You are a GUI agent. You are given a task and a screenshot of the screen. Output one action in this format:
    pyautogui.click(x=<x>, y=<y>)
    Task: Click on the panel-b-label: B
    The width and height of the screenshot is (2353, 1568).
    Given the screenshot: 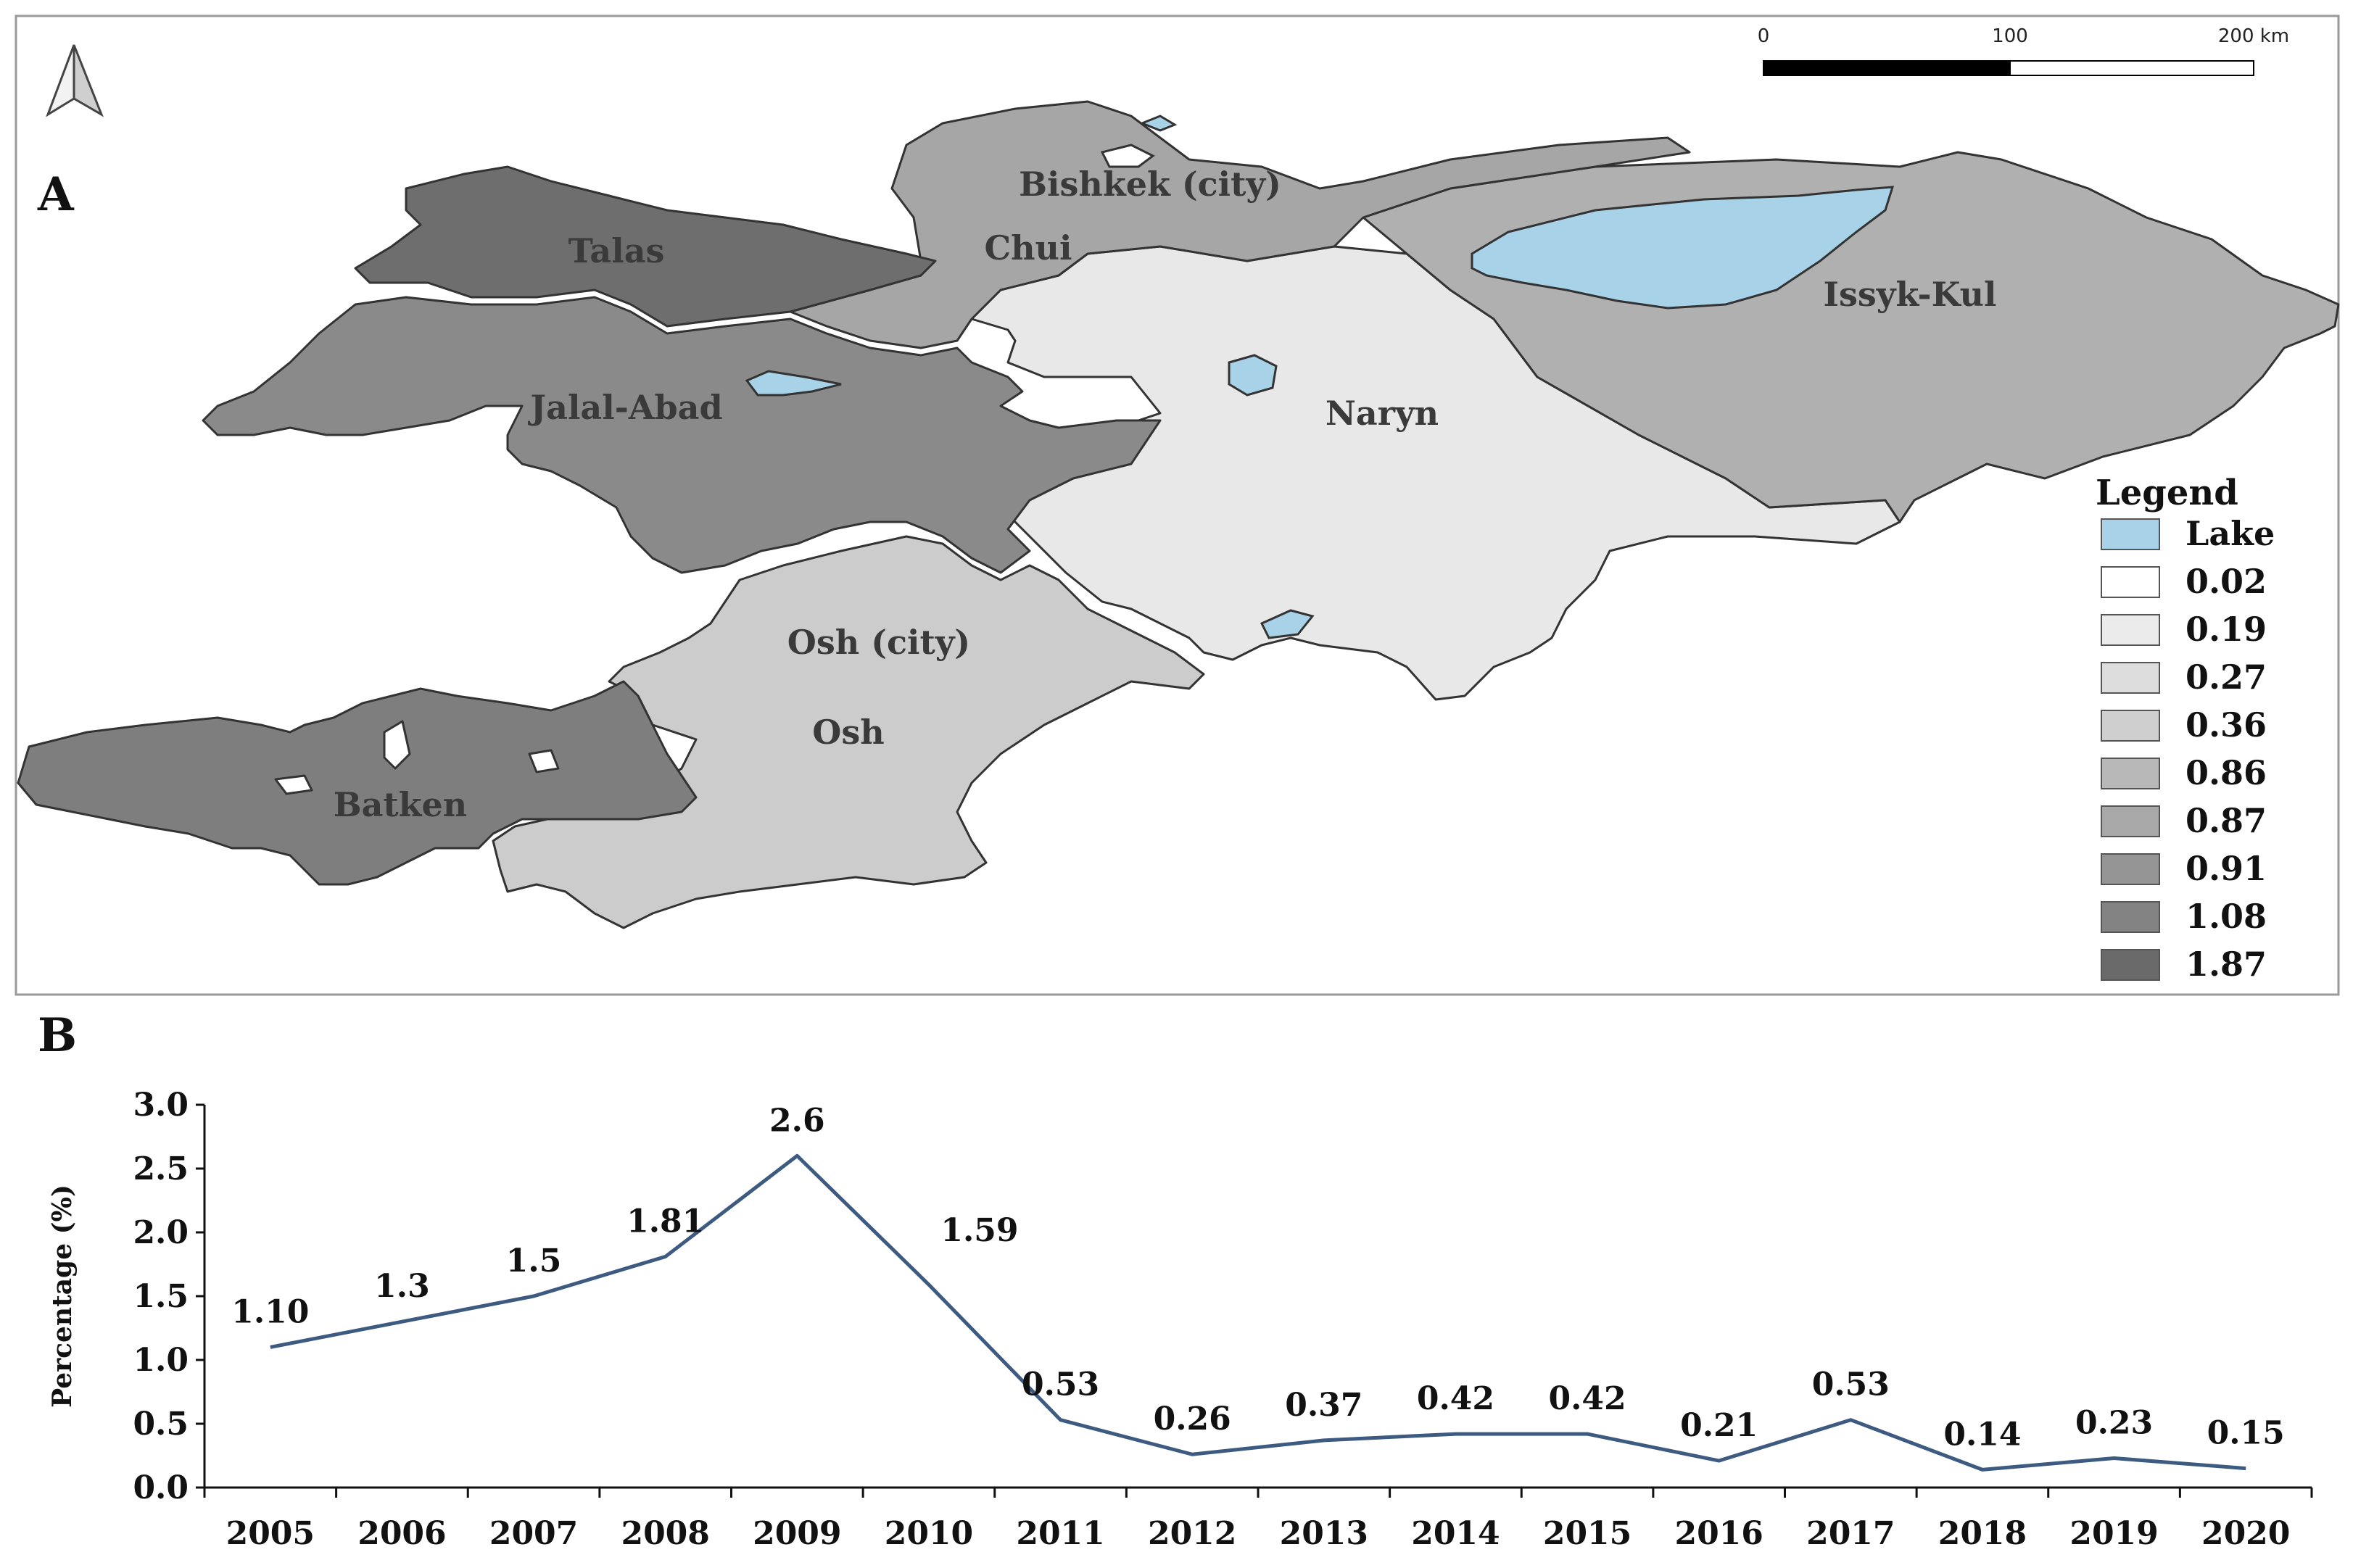 What is the action you would take?
    pyautogui.click(x=58, y=1035)
    